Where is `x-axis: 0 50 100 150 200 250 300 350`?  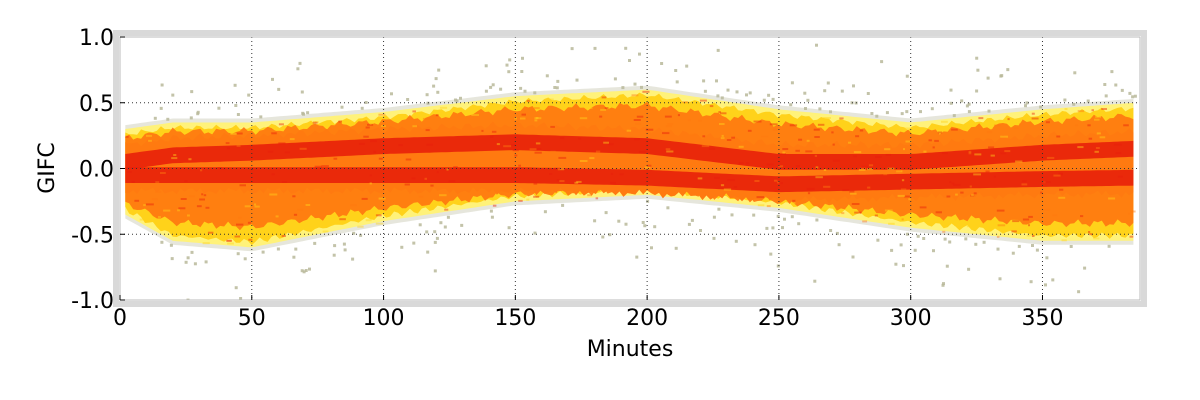 x-axis: 0 50 100 150 200 250 300 350 is located at coordinates (588, 313).